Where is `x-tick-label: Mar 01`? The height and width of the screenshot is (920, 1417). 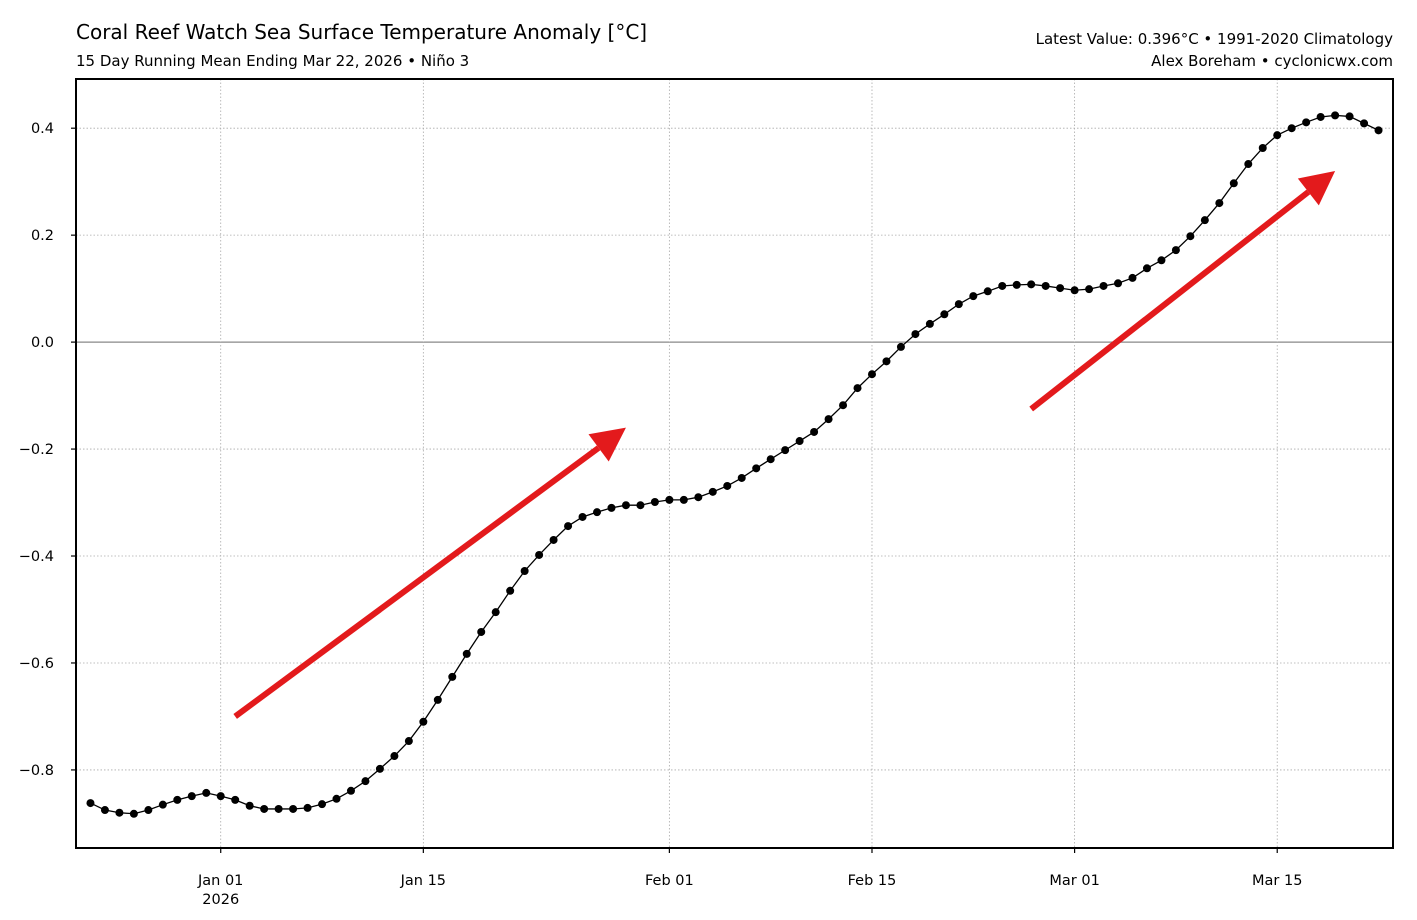 x-tick-label: Mar 01 is located at coordinates (1074, 881).